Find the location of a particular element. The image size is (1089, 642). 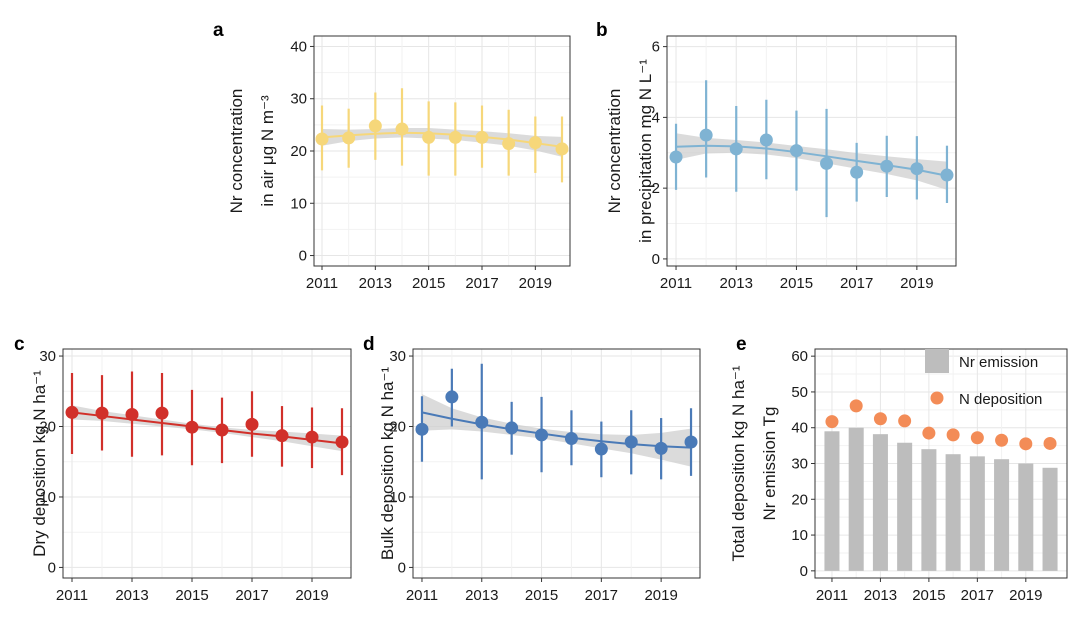

legend-label-emission: Nr emission is located at coordinates (998, 362).